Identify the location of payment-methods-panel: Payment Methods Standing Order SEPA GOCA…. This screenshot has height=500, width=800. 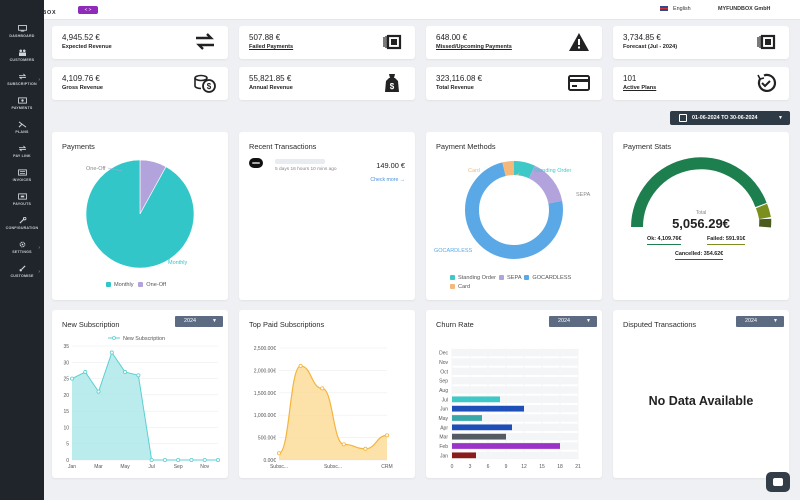
(514, 216).